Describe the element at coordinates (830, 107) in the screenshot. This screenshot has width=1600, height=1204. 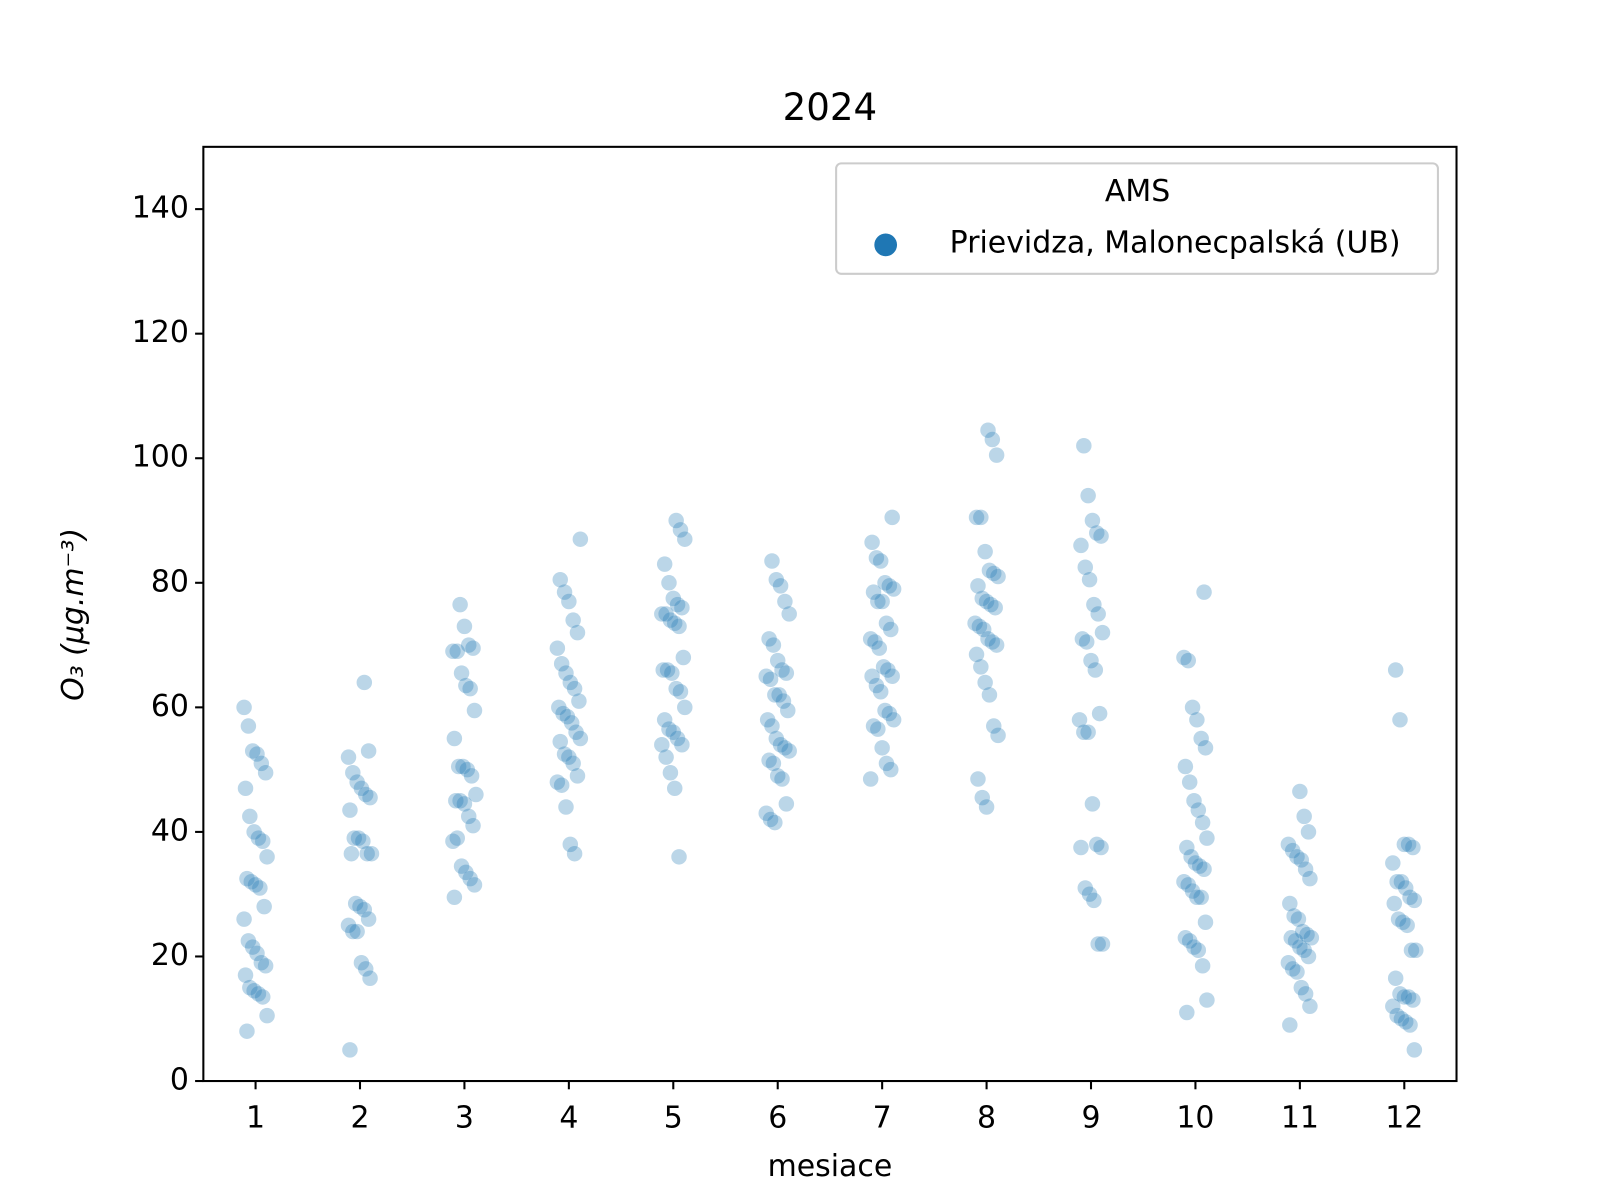
I see `chart-title: 2024` at that location.